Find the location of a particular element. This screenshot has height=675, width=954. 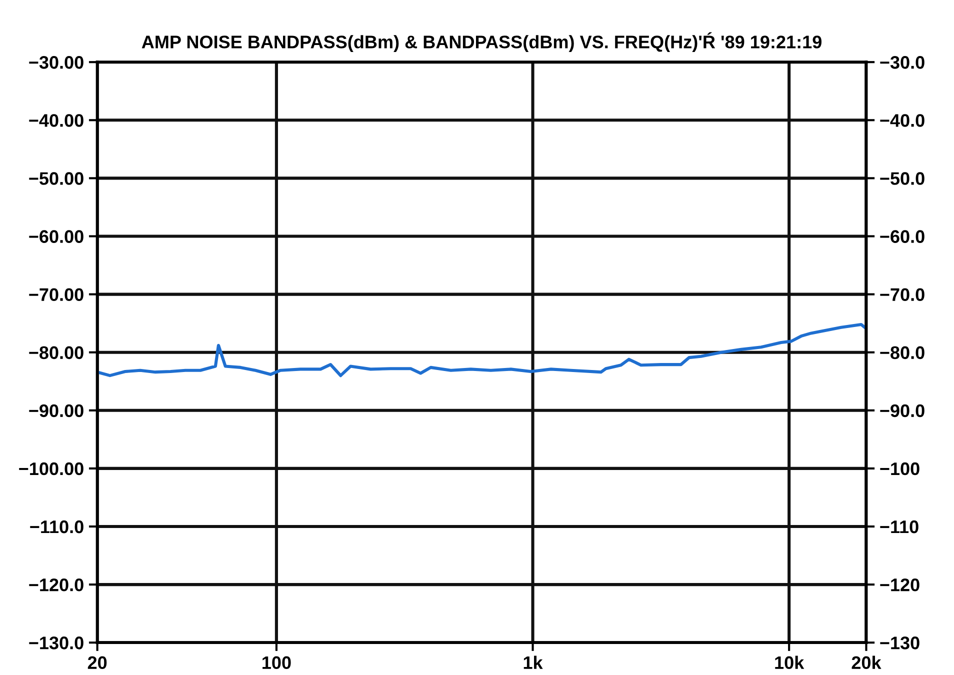

y2-tick-label: −120 is located at coordinates (900, 585).